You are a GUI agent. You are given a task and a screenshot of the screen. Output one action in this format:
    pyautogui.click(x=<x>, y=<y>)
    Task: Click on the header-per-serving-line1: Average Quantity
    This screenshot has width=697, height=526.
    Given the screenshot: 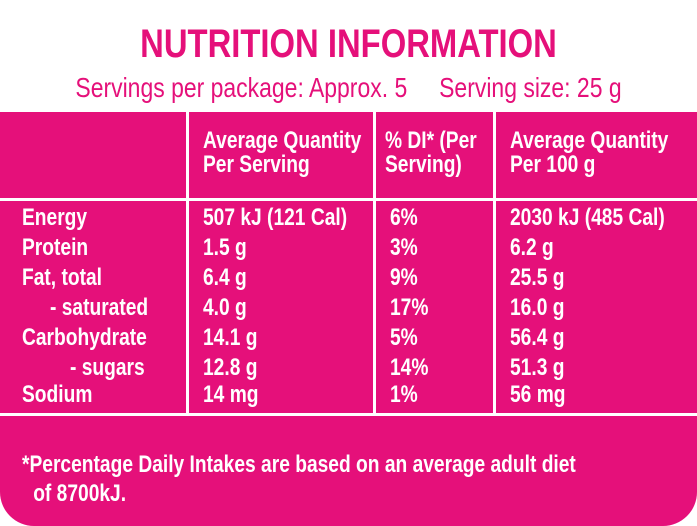 What is the action you would take?
    pyautogui.click(x=282, y=140)
    